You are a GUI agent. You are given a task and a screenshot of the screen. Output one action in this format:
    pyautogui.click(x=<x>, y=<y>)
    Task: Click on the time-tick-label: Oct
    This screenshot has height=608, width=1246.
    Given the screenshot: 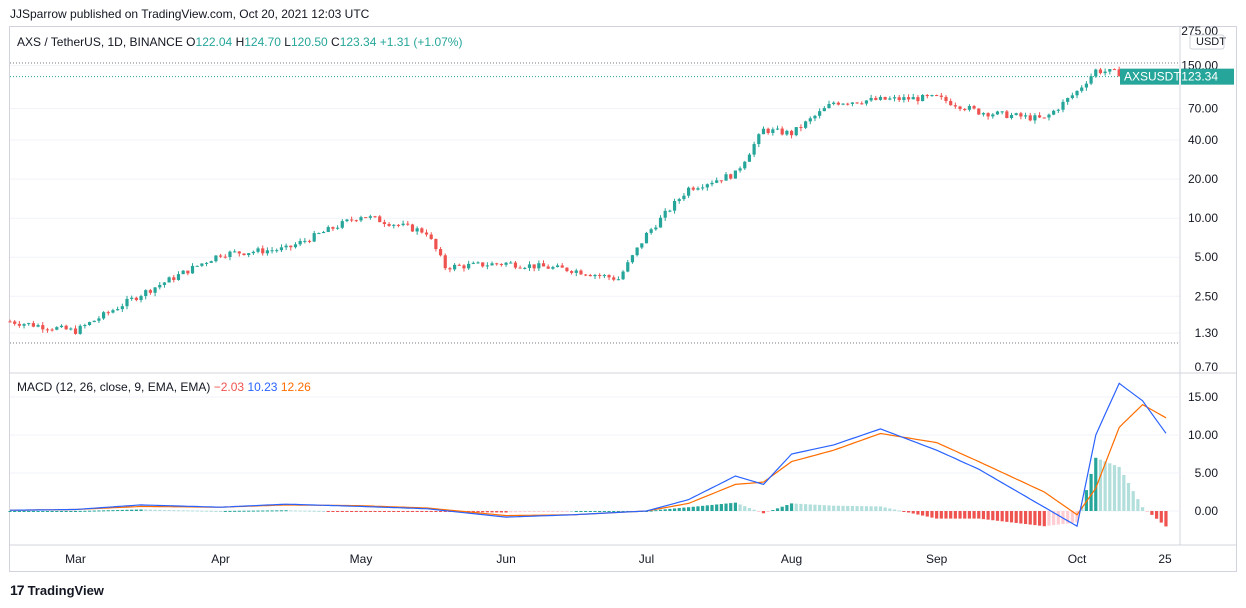 What is the action you would take?
    pyautogui.click(x=1077, y=559)
    